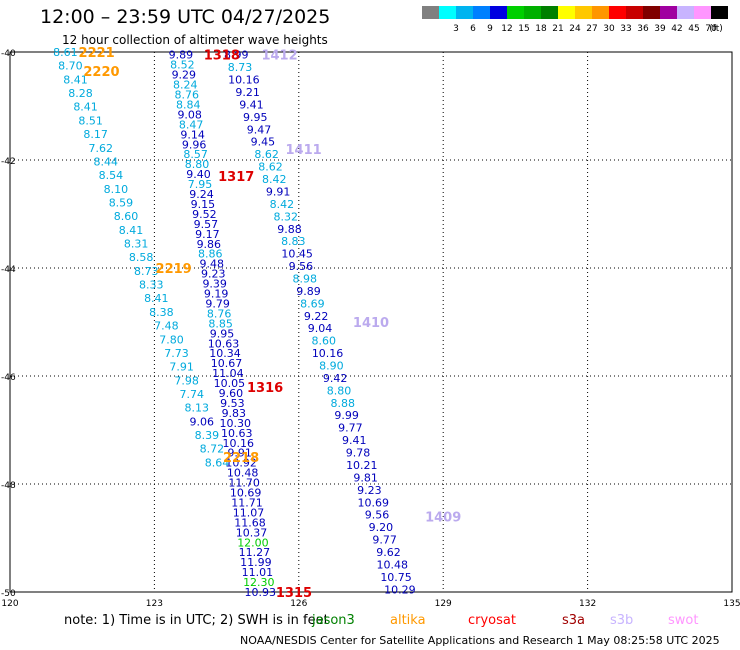 The height and width of the screenshot is (650, 740). Describe the element at coordinates (362, 465) in the screenshot. I see `wave-height-value: 10.21` at that location.